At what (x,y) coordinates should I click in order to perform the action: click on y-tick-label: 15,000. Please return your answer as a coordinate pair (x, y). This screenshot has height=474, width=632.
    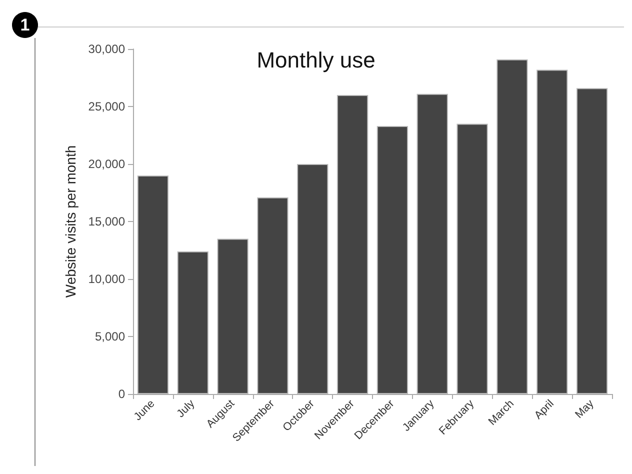
    Looking at the image, I should click on (107, 221).